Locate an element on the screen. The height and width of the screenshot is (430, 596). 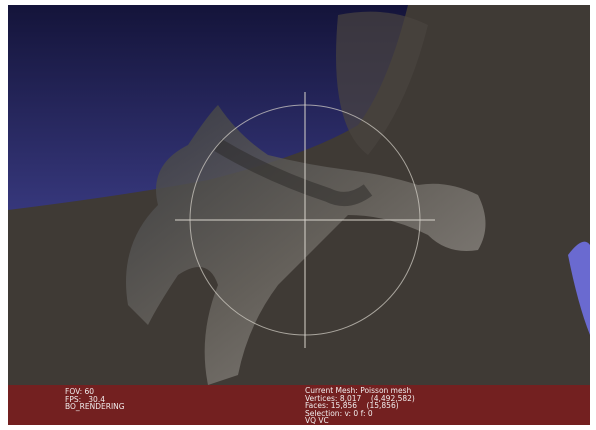
info-line: Faces: 15,856 (15,856) is located at coordinates (352, 406).